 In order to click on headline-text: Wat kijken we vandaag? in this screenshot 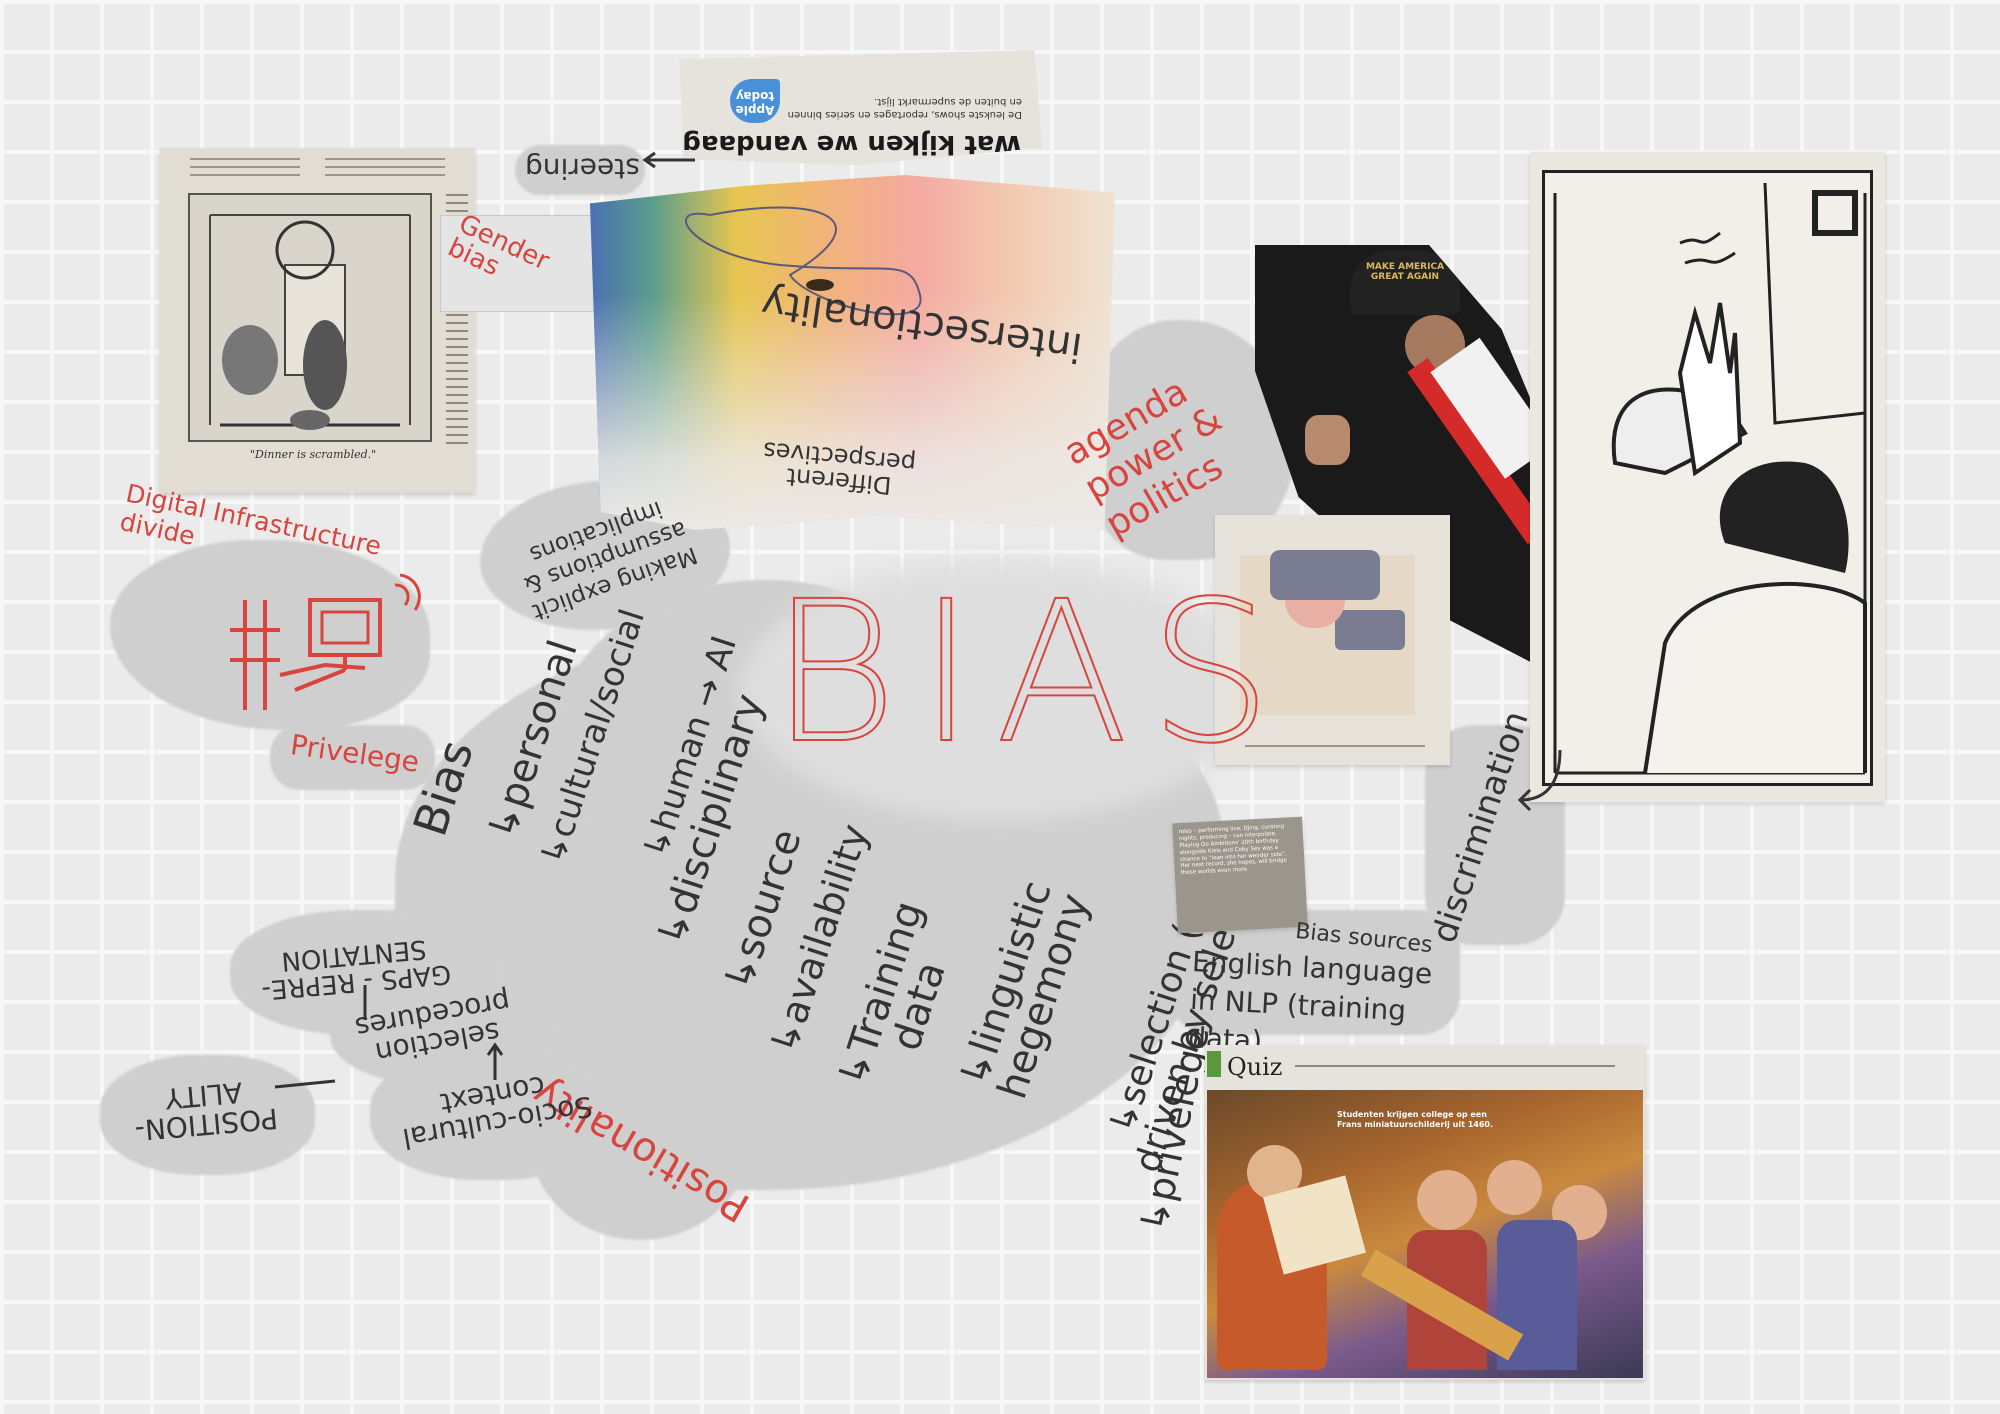, I will do `click(844, 144)`.